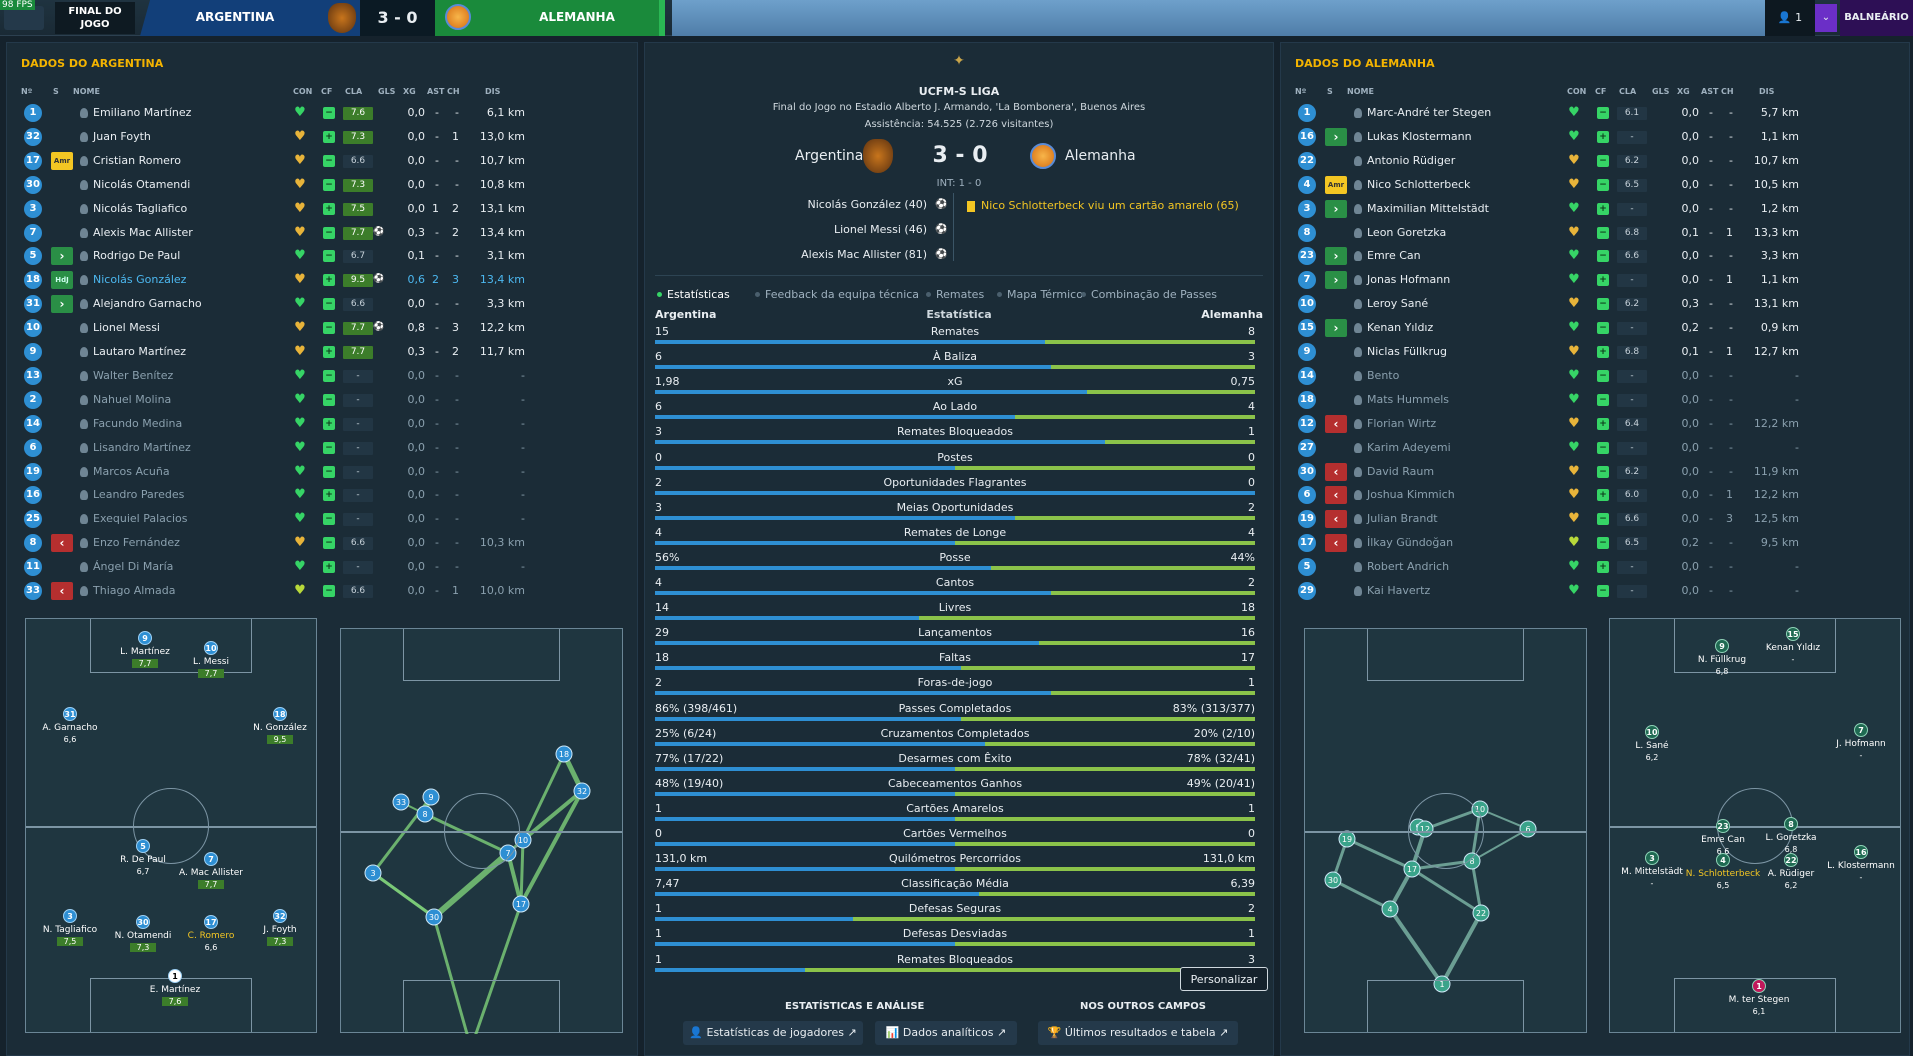 This screenshot has width=1913, height=1056. Describe the element at coordinates (1411, 495) in the screenshot. I see `player-name: Joshua Kimmich` at that location.